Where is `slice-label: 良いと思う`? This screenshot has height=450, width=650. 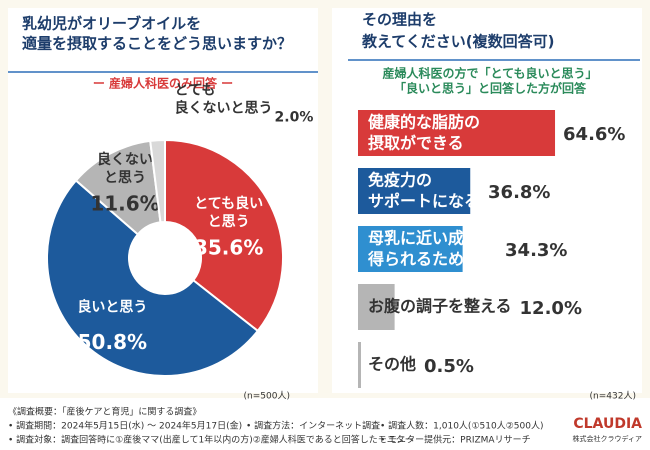 slice-label: 良いと思う is located at coordinates (112, 307).